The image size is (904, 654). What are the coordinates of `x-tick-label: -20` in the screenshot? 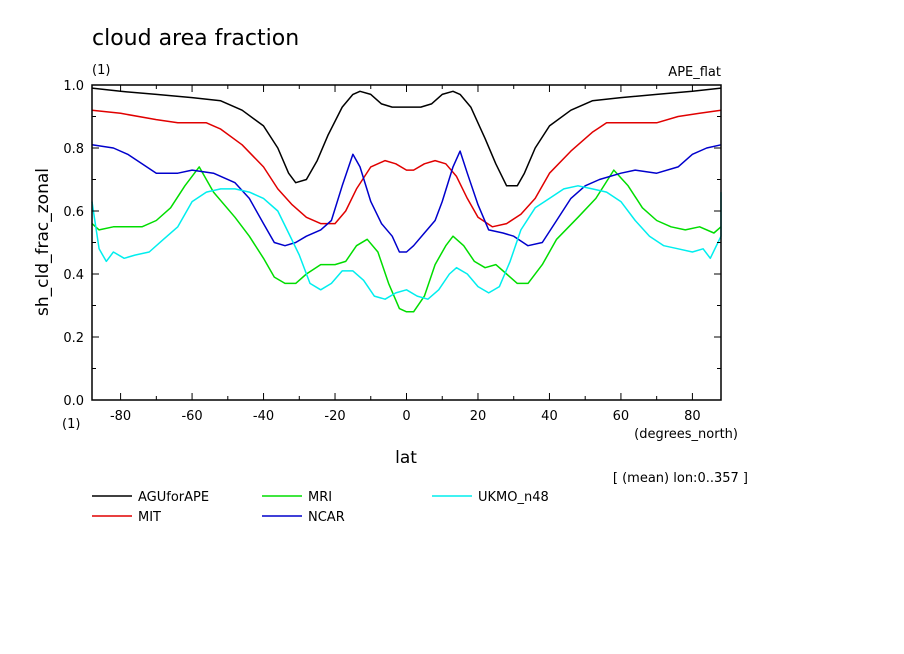 It's located at (334, 416).